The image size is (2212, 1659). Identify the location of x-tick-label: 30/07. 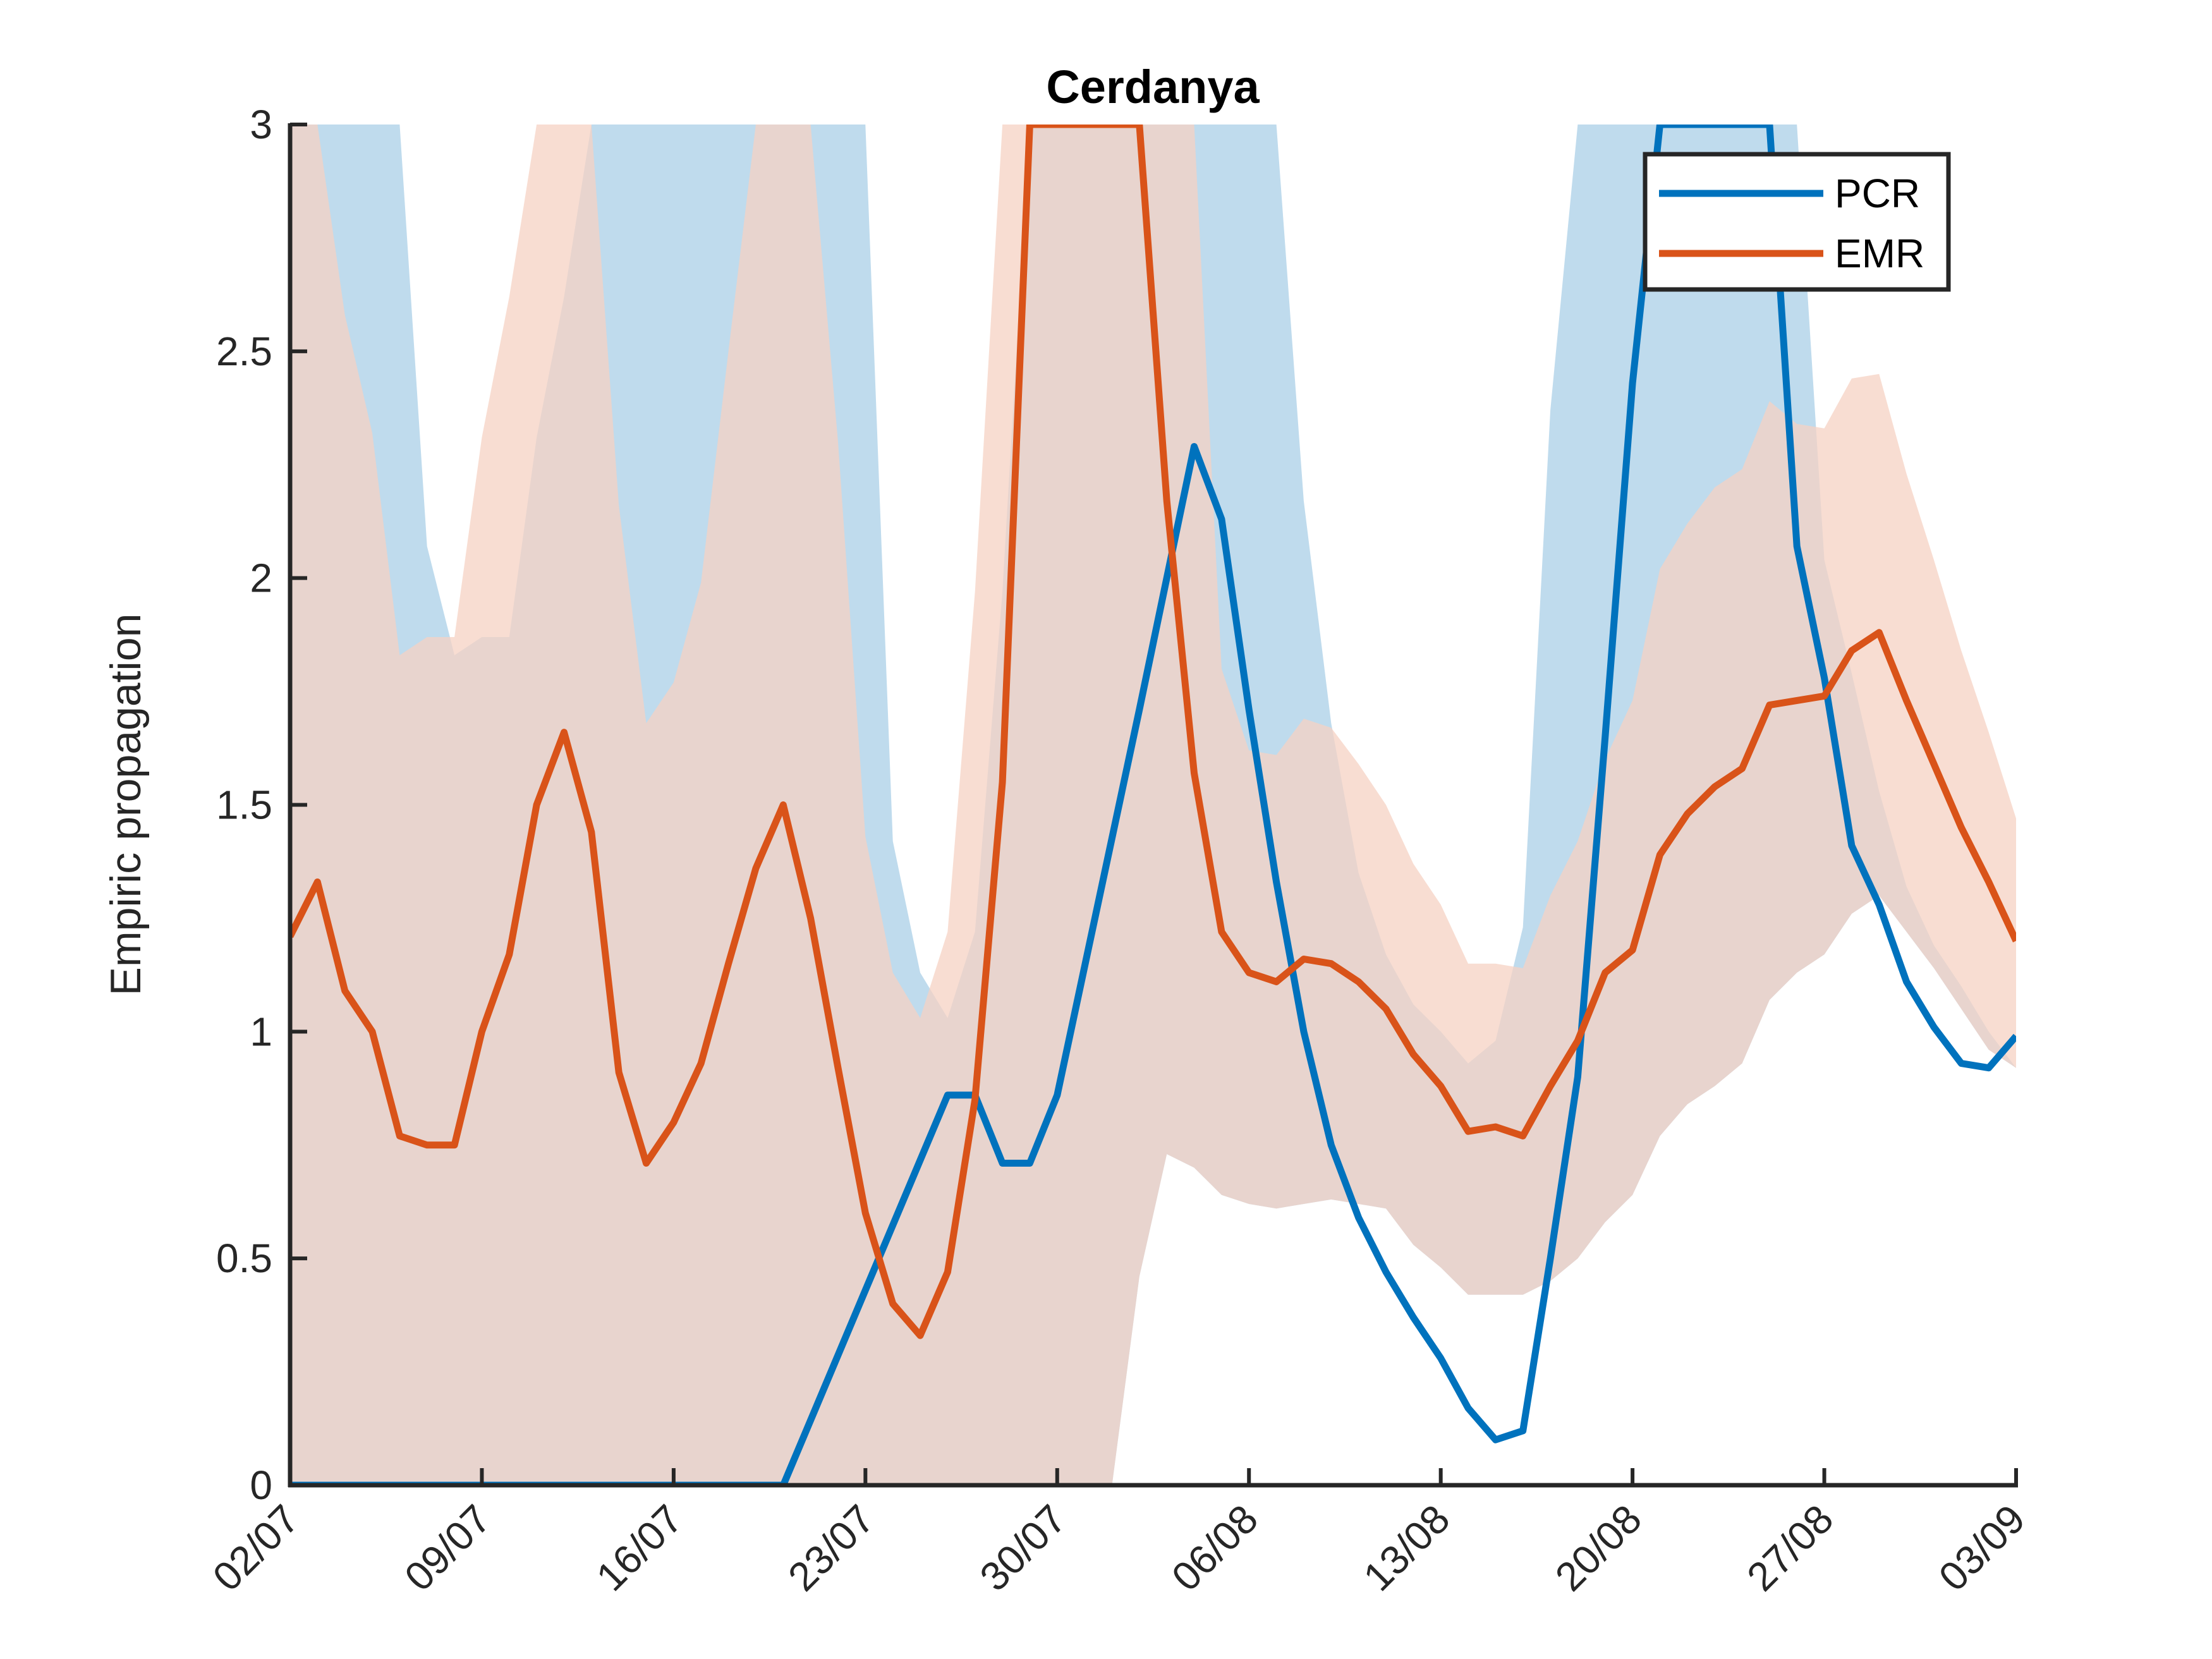
(1023, 1548).